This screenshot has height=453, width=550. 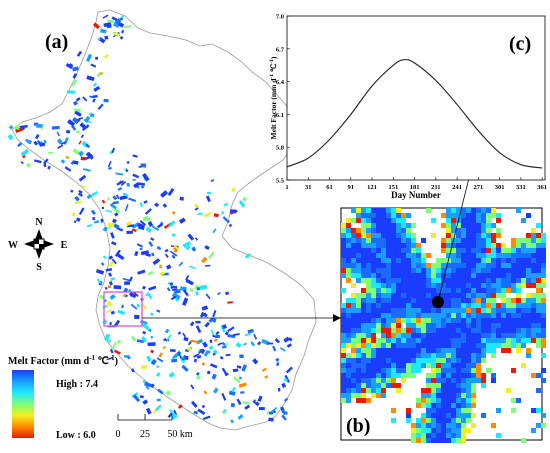 What do you see at coordinates (415, 187) in the screenshot?
I see `x-tick-label: 181` at bounding box center [415, 187].